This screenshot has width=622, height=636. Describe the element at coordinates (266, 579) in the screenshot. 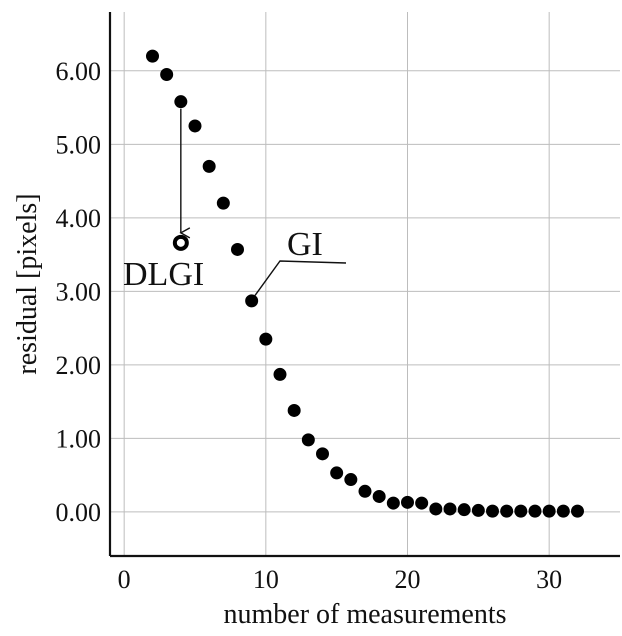

I see `x-tick-label-10: 10` at that location.